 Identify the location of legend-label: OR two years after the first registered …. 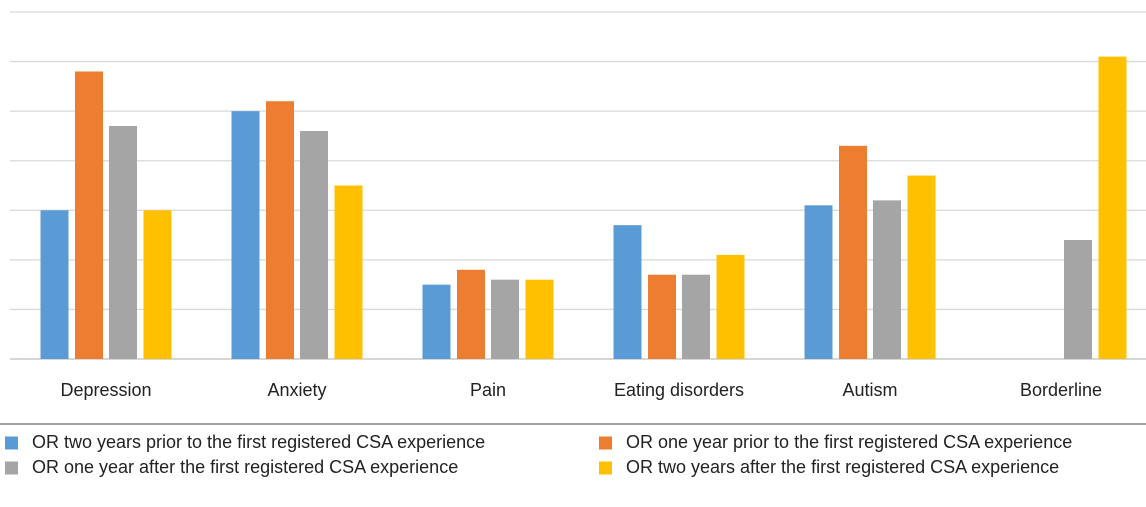
(842, 467).